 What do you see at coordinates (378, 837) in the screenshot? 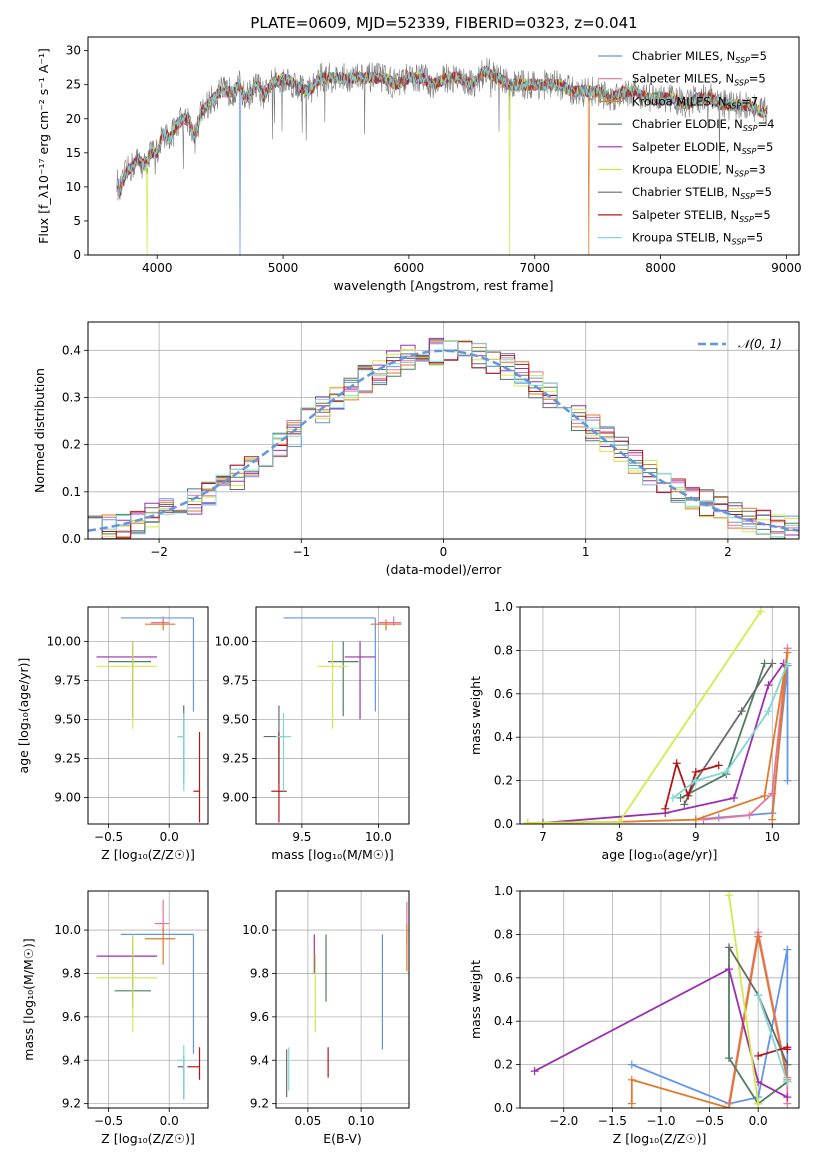
I see `x-tick-label: 10.0` at bounding box center [378, 837].